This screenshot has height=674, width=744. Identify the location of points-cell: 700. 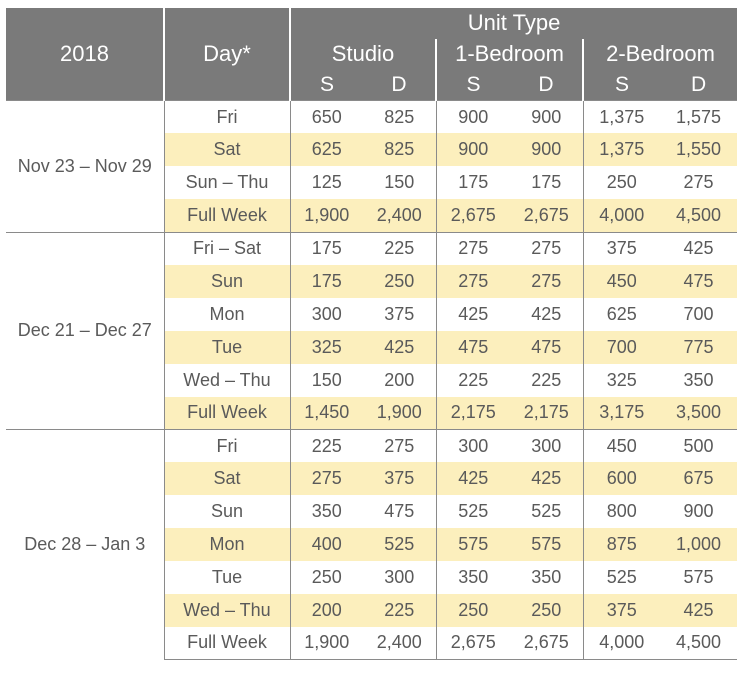
(698, 313).